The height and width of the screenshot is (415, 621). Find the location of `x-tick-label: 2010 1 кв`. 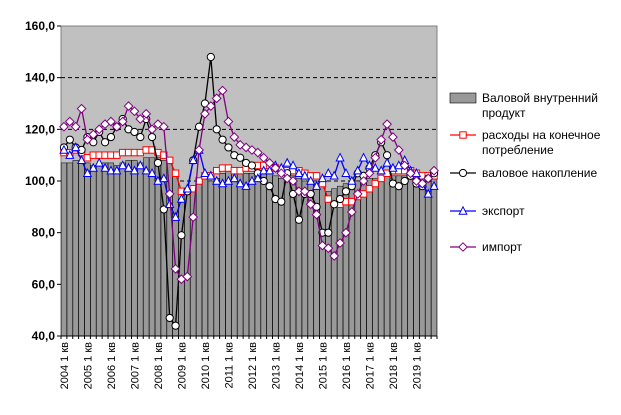

x-tick-label: 2010 1 кв is located at coordinates (206, 366).